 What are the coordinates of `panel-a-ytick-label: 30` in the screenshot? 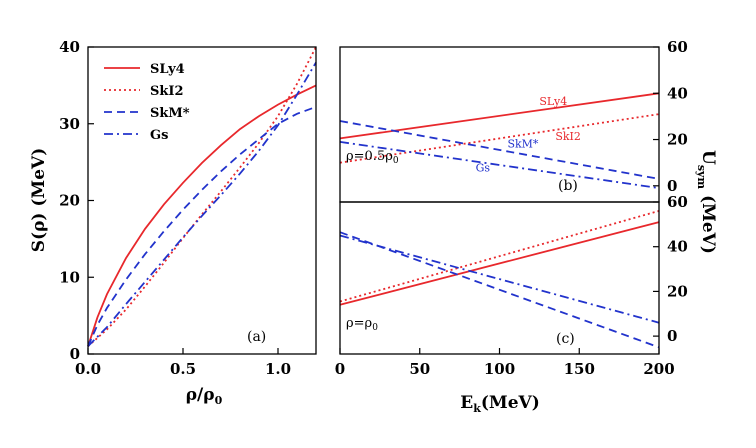 It's located at (69, 124).